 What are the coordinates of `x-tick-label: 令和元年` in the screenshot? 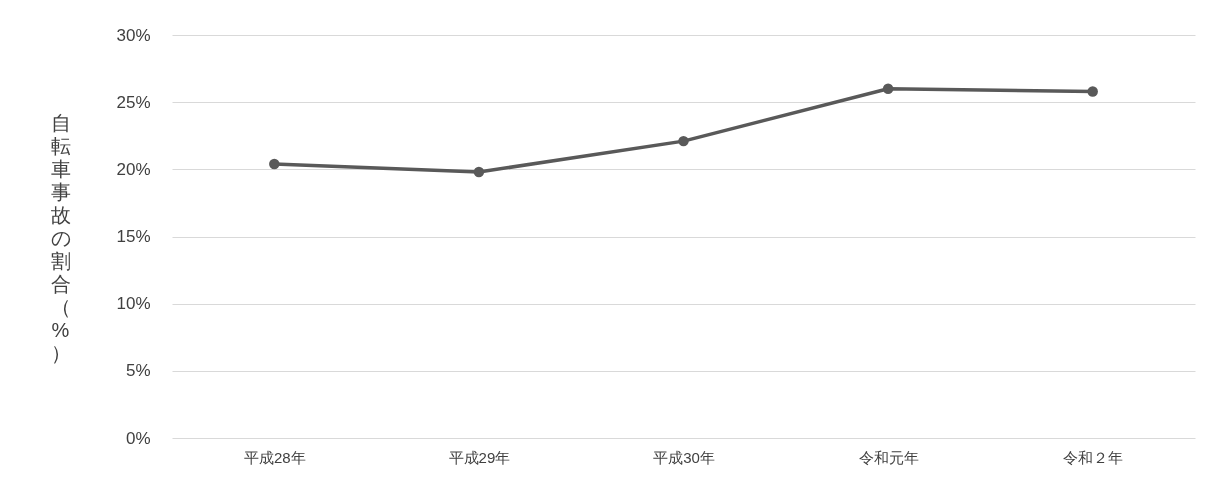 It's located at (888, 457).